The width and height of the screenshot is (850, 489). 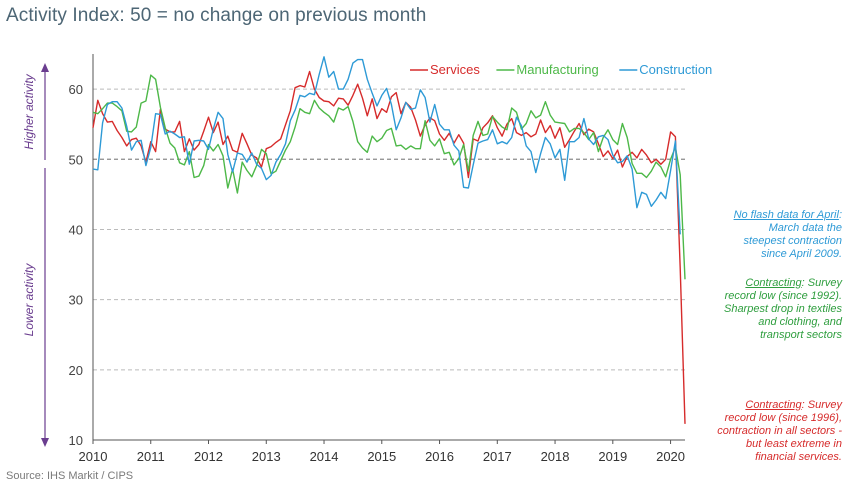 What do you see at coordinates (76, 300) in the screenshot?
I see `y-tick-label: 30` at bounding box center [76, 300].